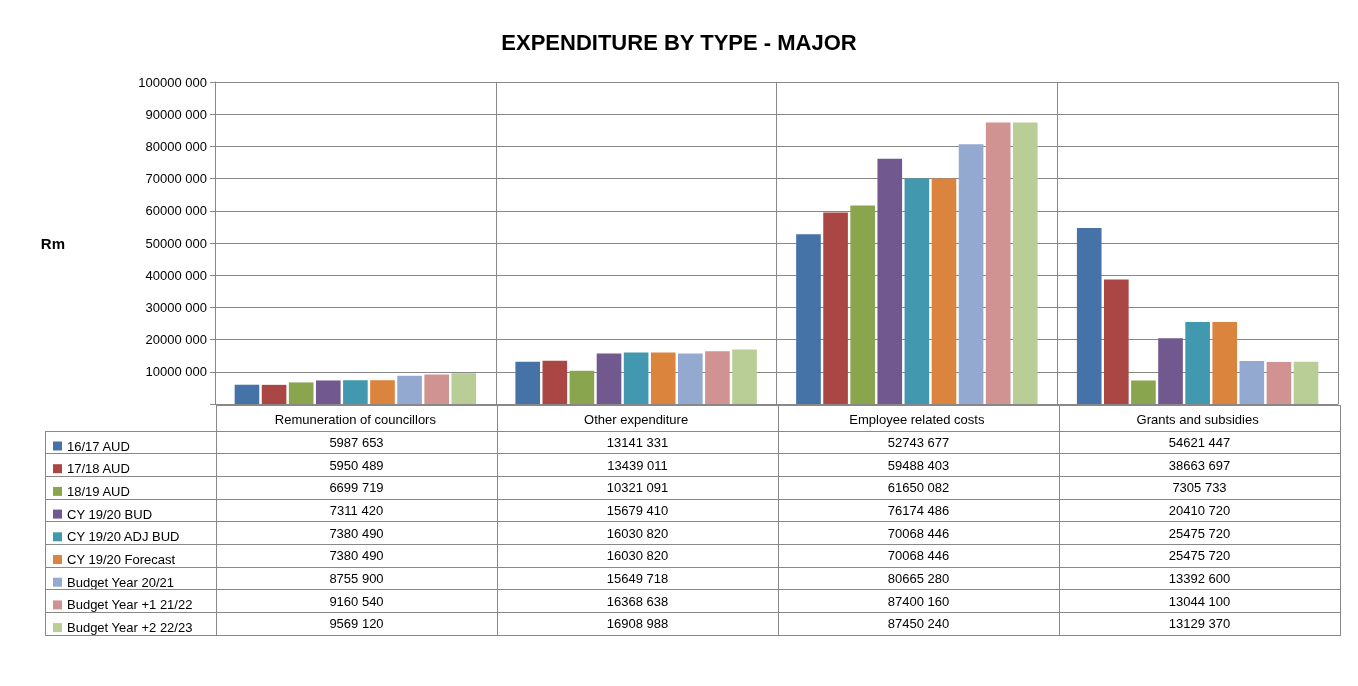 This screenshot has height=686, width=1358. Describe the element at coordinates (637, 578) in the screenshot. I see `data-label: 15649 718` at that location.